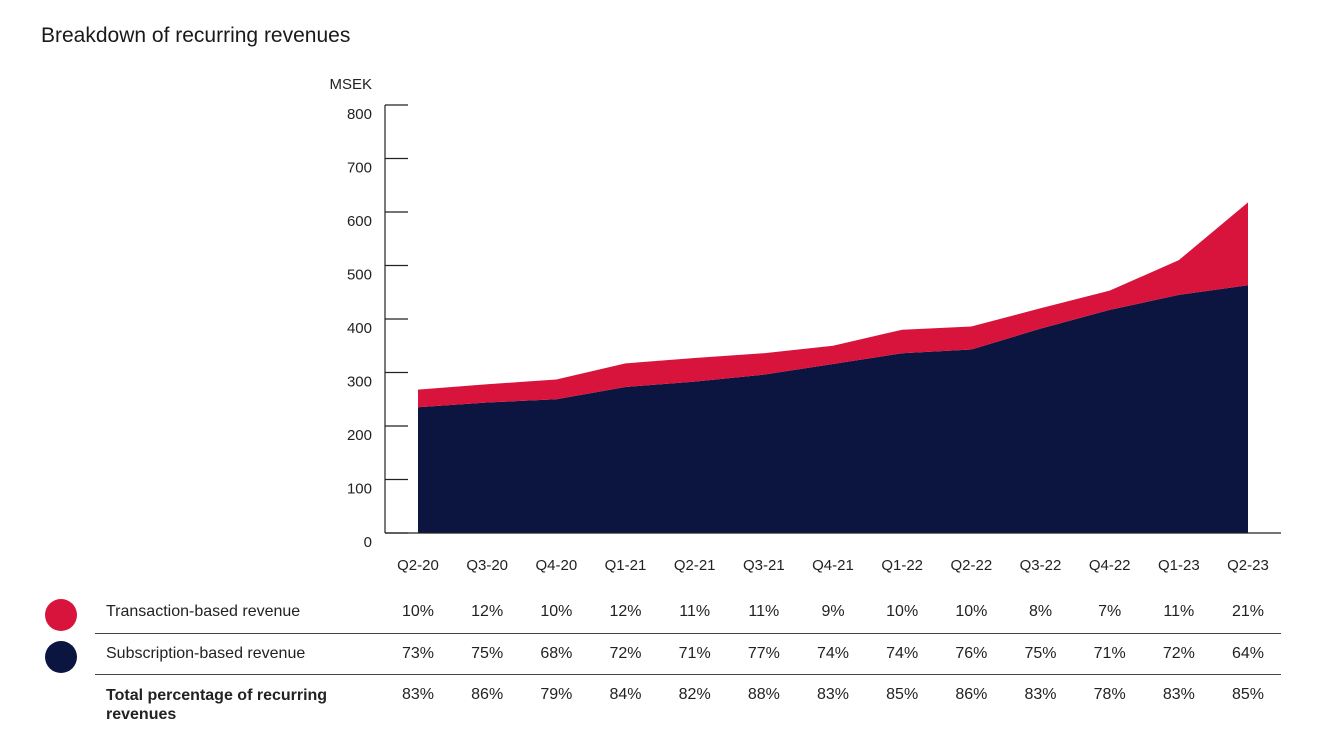 This screenshot has height=751, width=1325. Describe the element at coordinates (1248, 653) in the screenshot. I see `percentage-cell: 64%` at that location.